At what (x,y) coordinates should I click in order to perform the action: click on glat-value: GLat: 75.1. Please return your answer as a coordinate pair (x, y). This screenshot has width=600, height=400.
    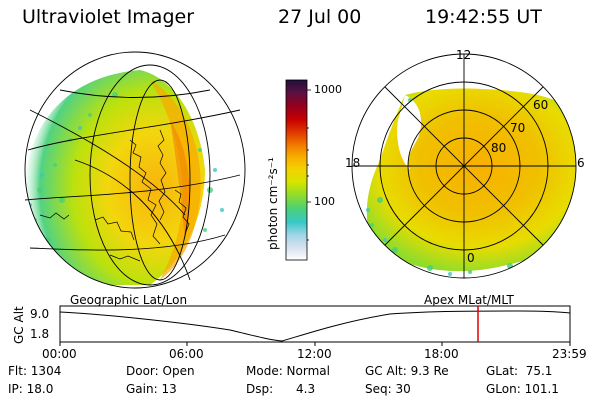
    Looking at the image, I should click on (519, 371).